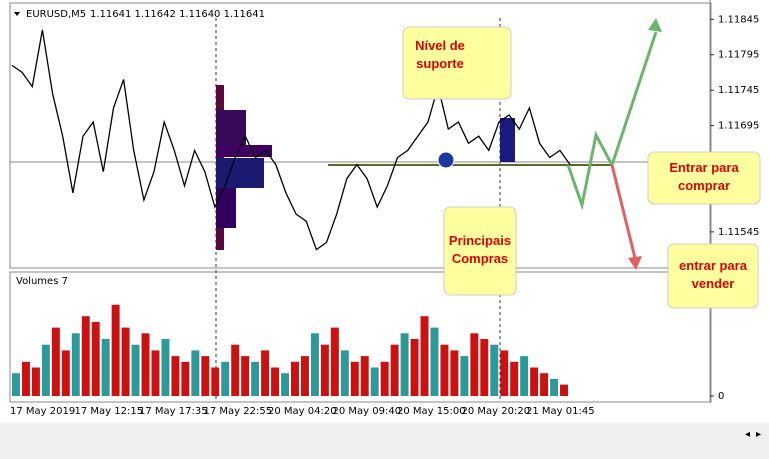  Describe the element at coordinates (42, 281) in the screenshot. I see `panel-title: Volumes 7` at that location.